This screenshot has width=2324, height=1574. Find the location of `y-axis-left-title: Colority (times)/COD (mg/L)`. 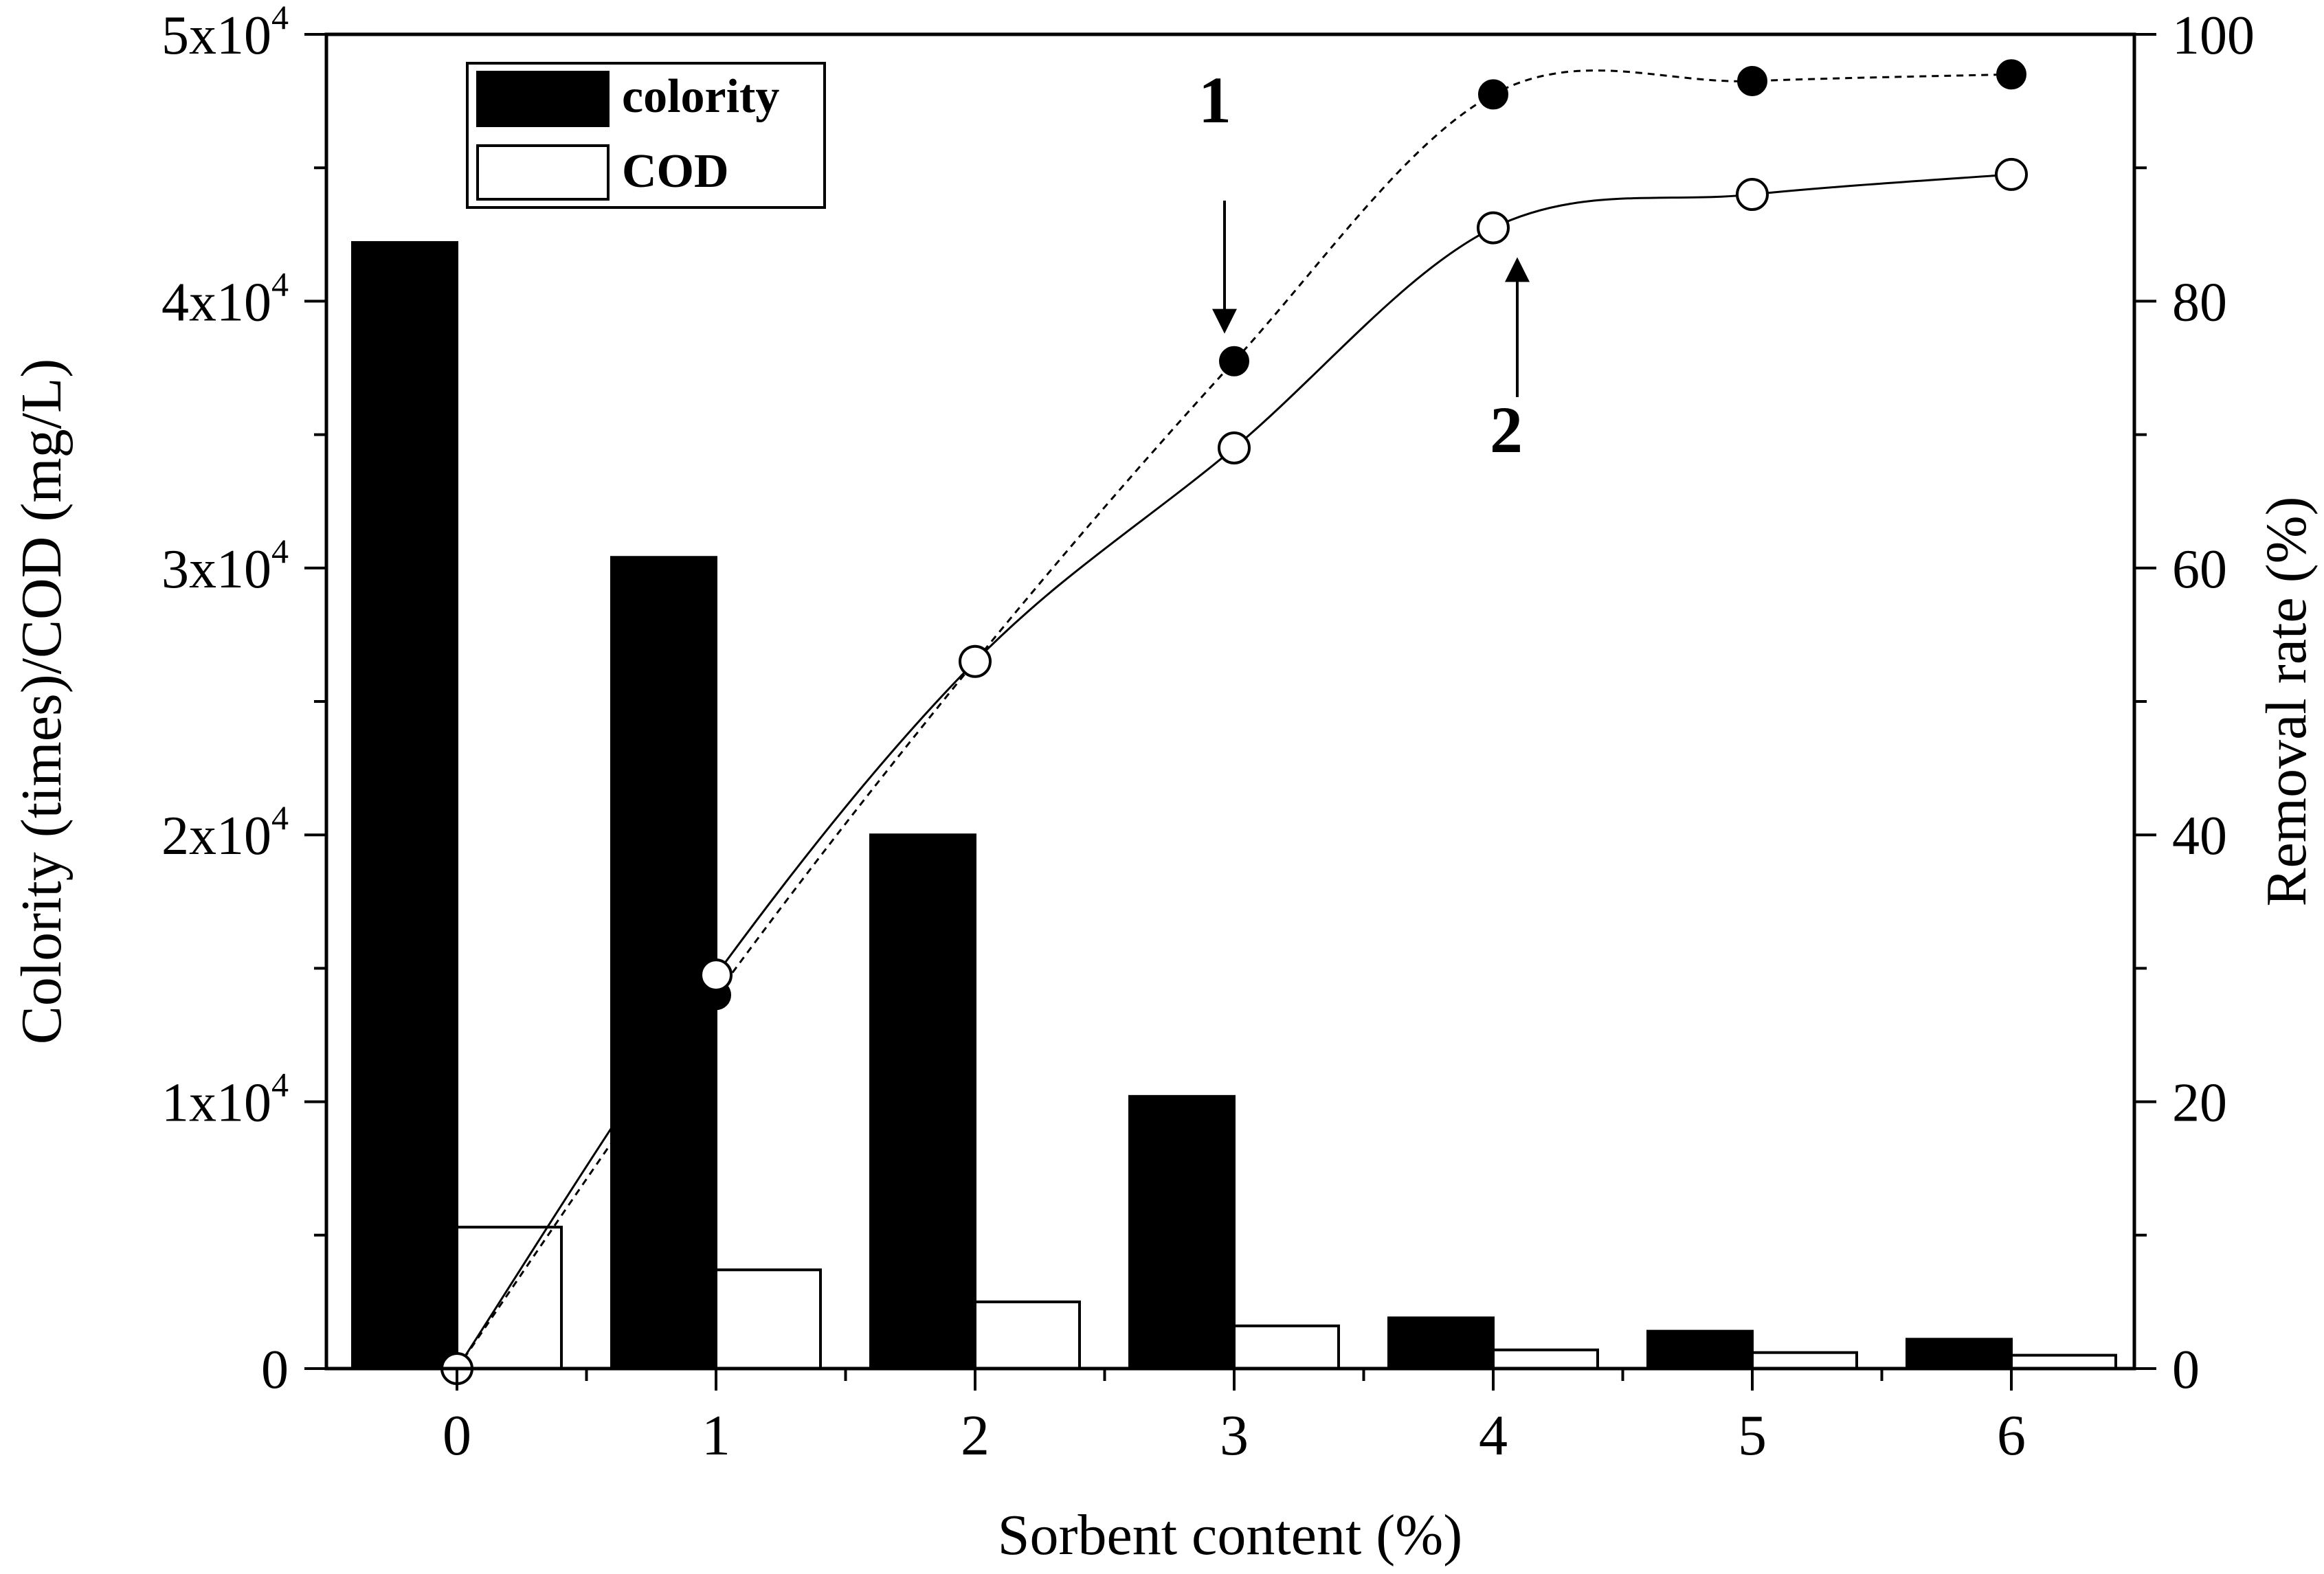

y-axis-left-title: Colority (times)/COD (mg/L) is located at coordinates (42, 702).